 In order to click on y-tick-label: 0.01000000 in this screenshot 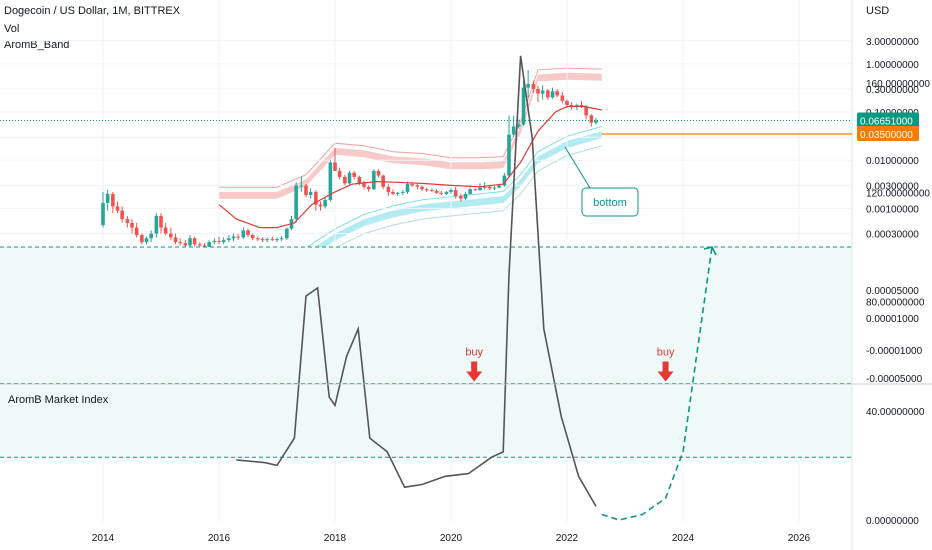, I will do `click(892, 161)`.